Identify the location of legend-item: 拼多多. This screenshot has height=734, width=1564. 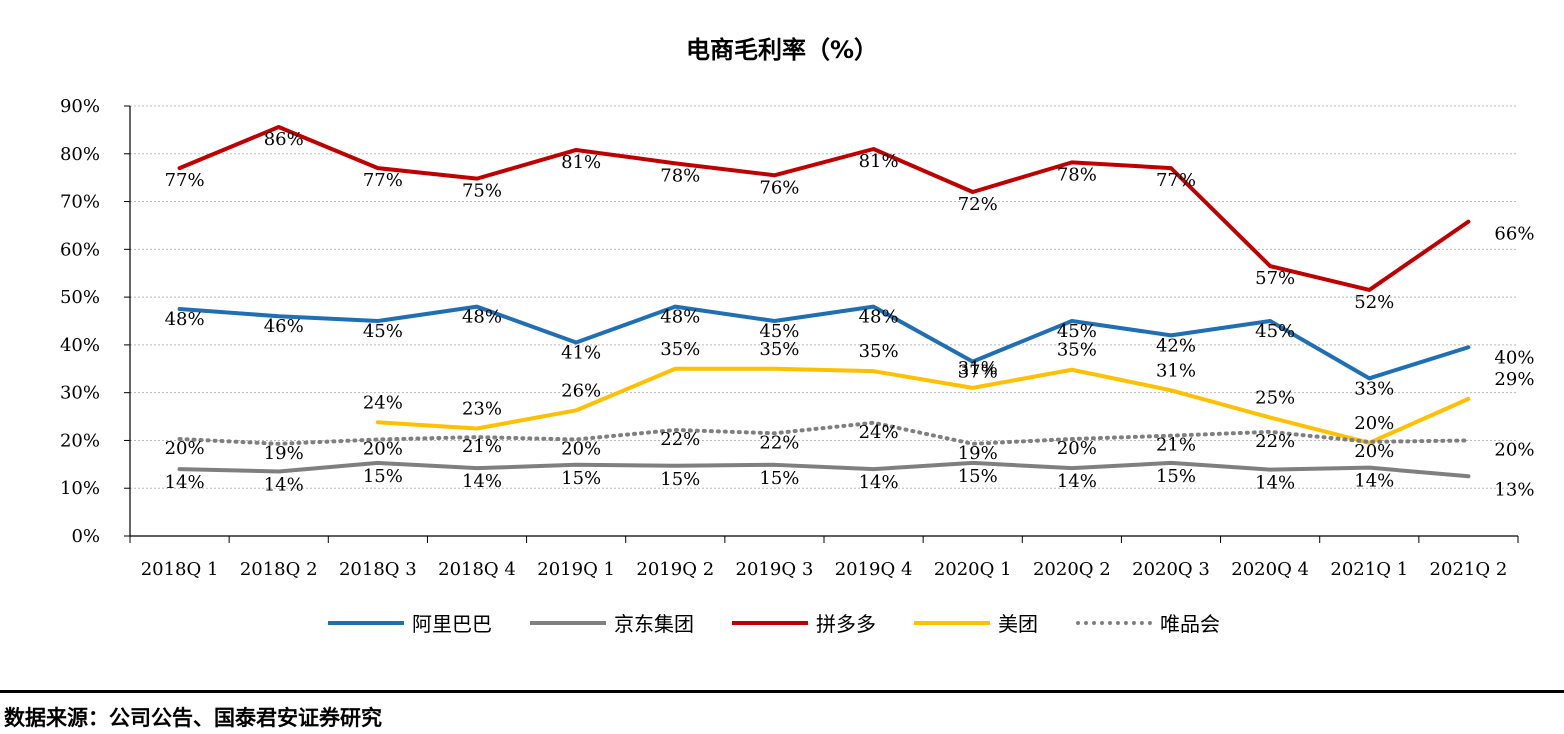
(804, 622).